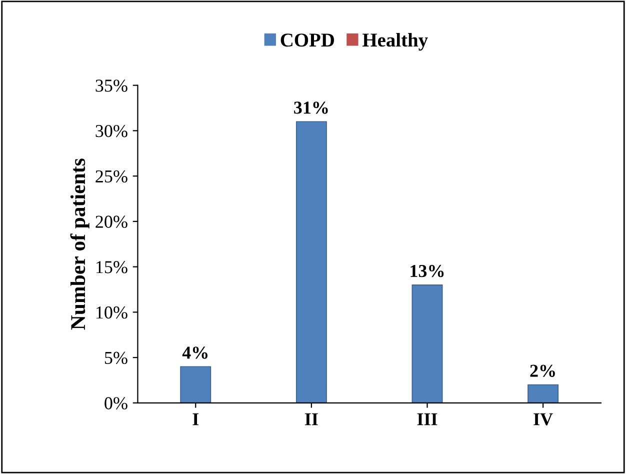  Describe the element at coordinates (195, 352) in the screenshot. I see `data-label: 4%` at that location.